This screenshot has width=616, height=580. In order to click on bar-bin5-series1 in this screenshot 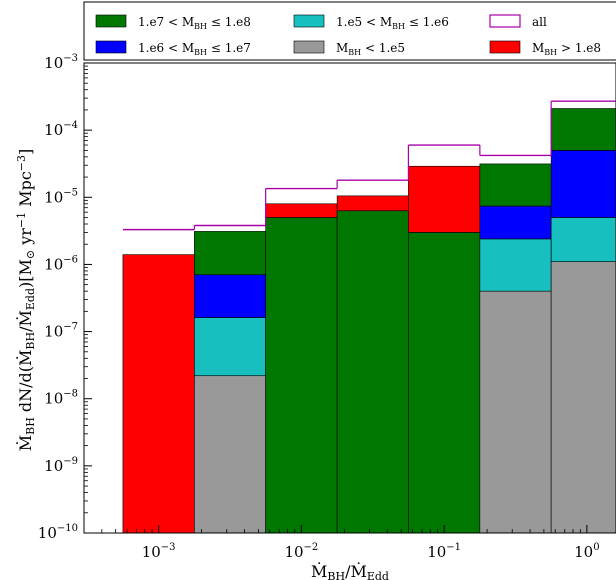, I will do `click(515, 265)`.